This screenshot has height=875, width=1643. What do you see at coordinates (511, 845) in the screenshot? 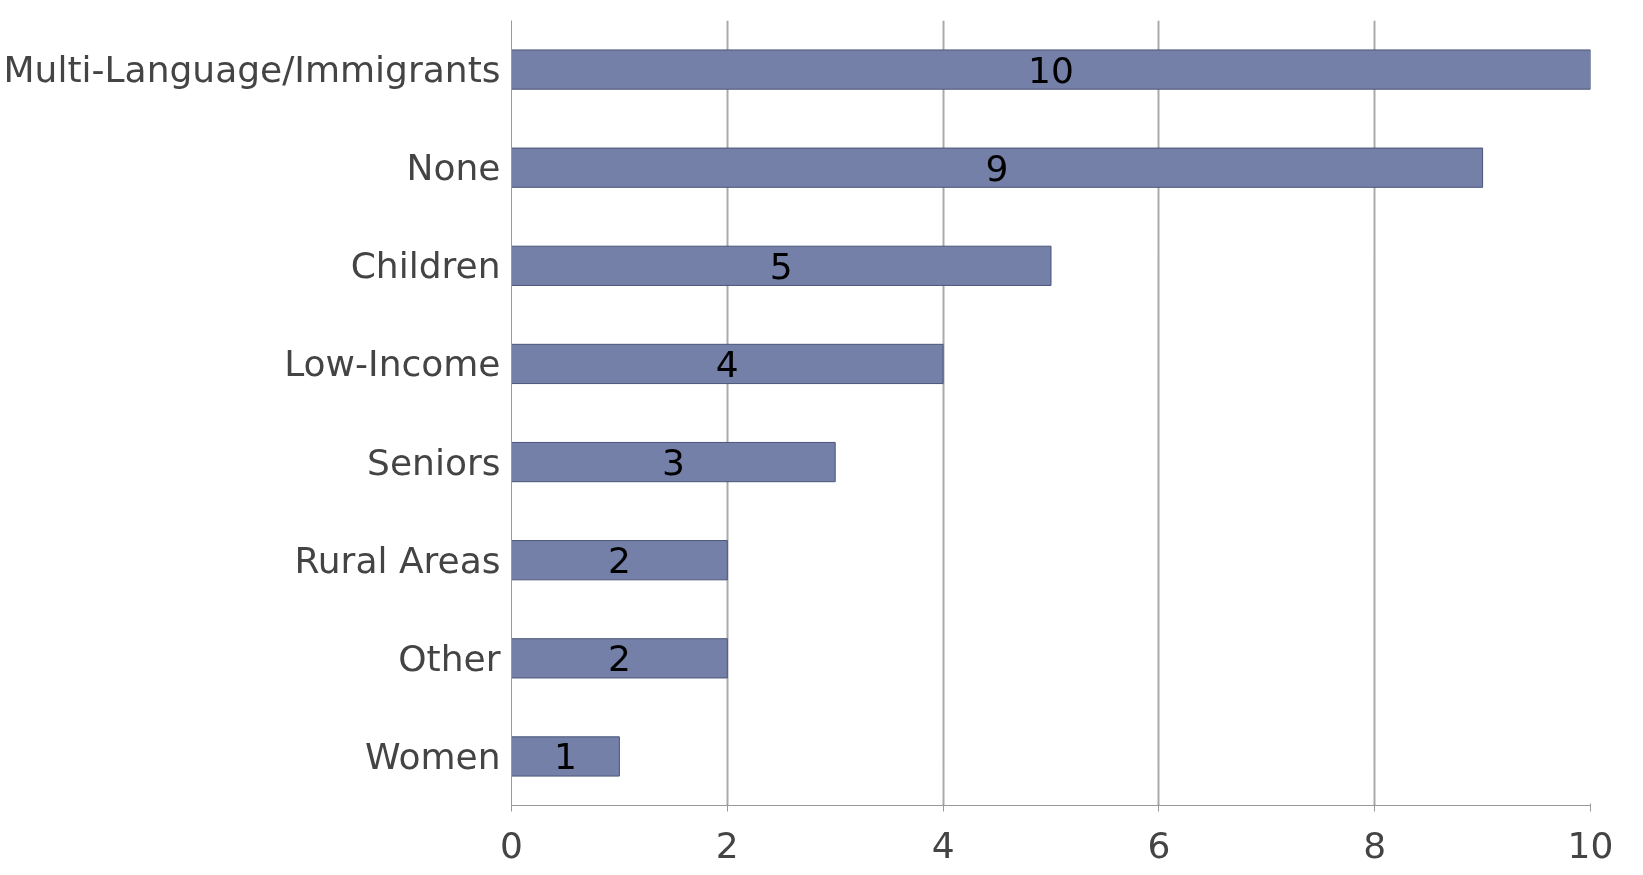
I see `x-tick-label: 0` at bounding box center [511, 845].